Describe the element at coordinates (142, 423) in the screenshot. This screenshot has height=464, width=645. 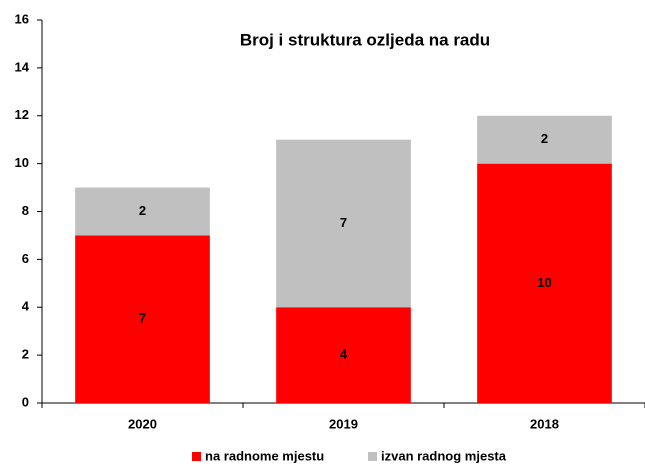
I see `x-tick-label: 2020` at that location.